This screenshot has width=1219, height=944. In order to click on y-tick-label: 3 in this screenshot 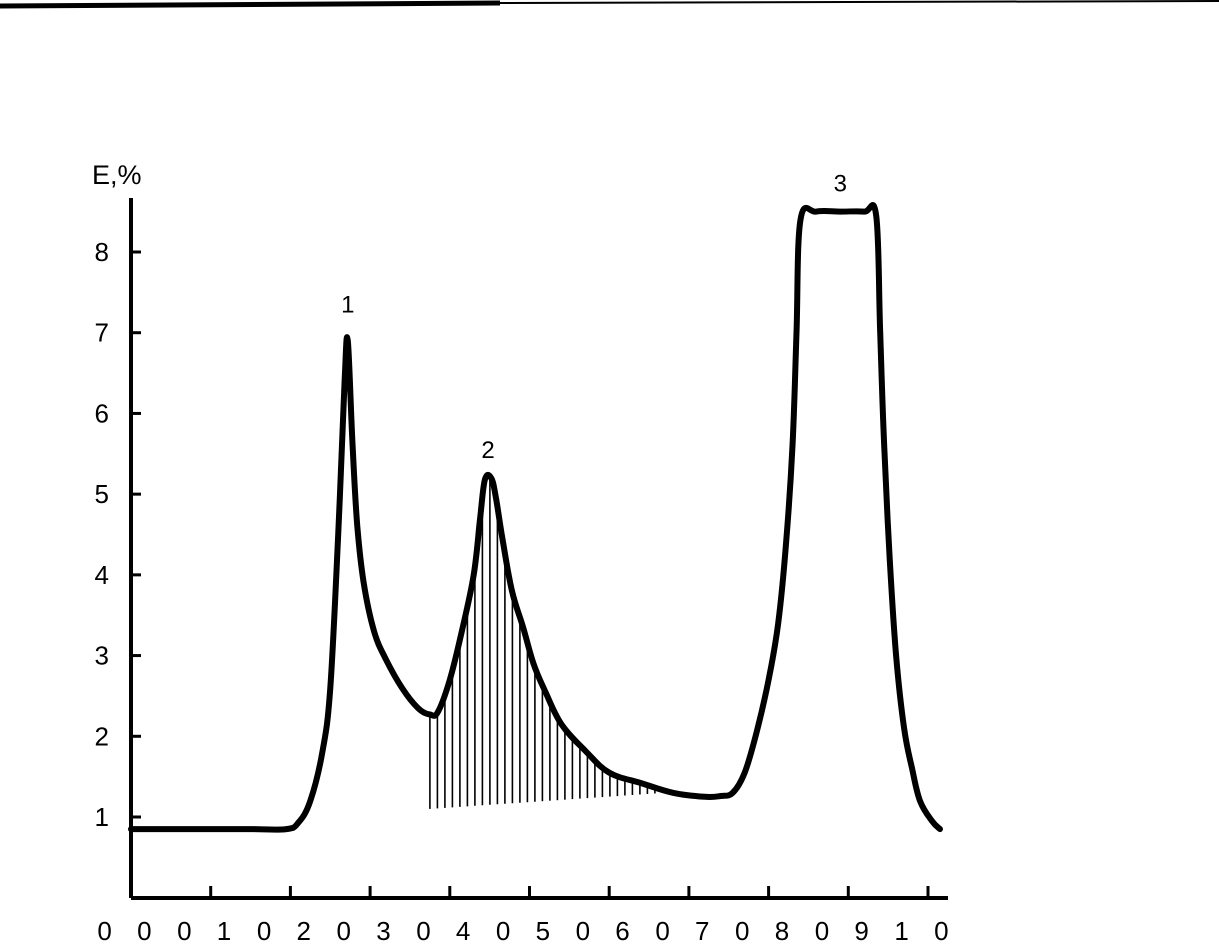, I will do `click(102, 656)`.